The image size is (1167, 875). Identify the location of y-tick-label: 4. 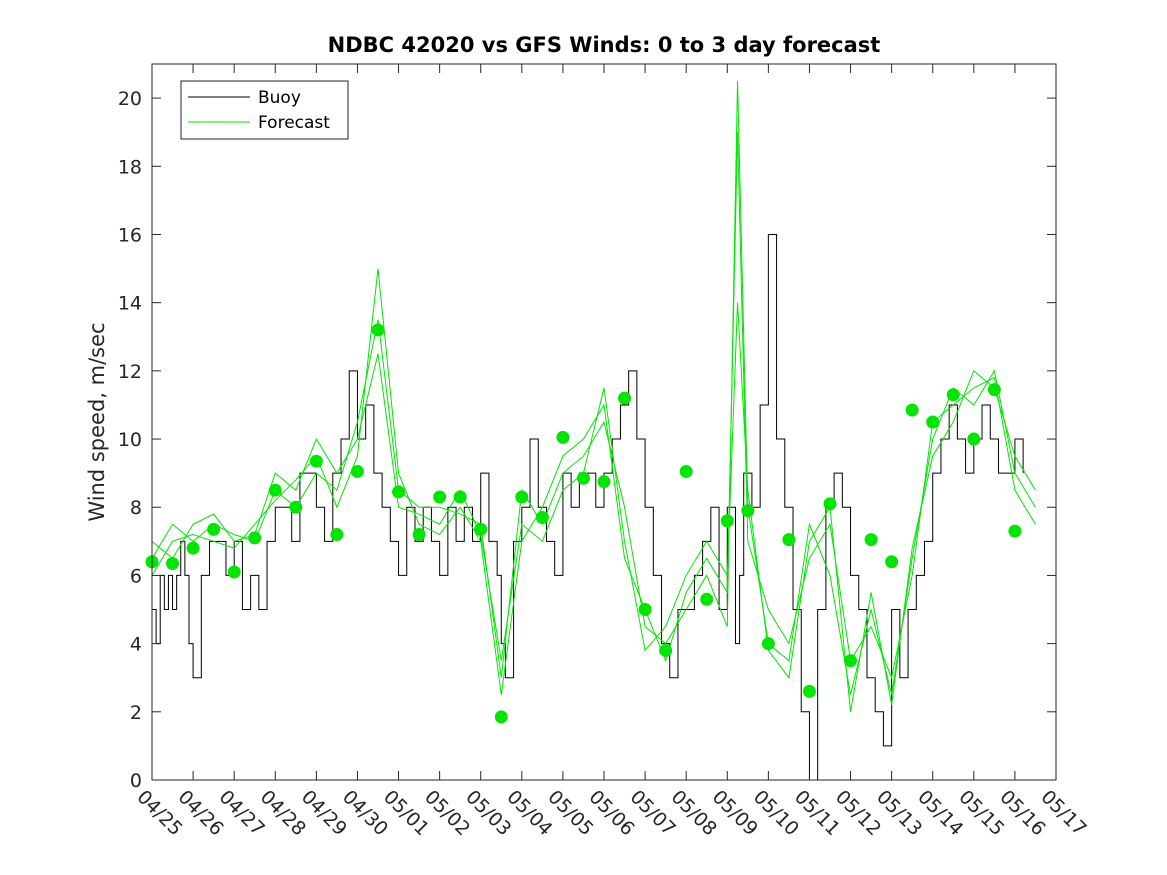
(136, 645).